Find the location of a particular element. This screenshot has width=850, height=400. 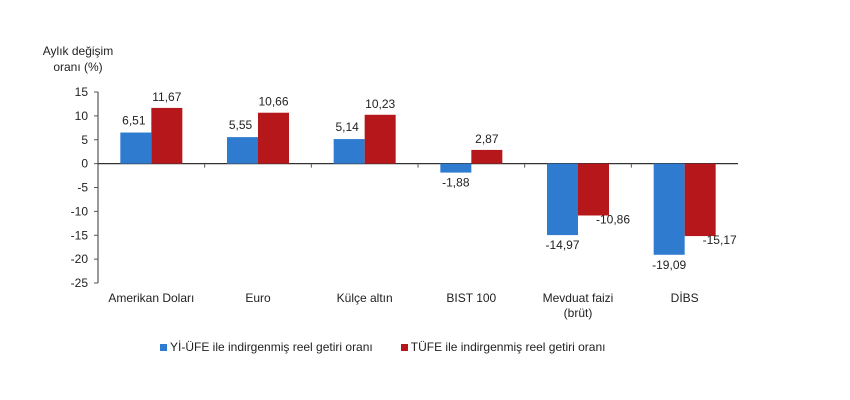

y-tick-label: -20 is located at coordinates (80, 259).